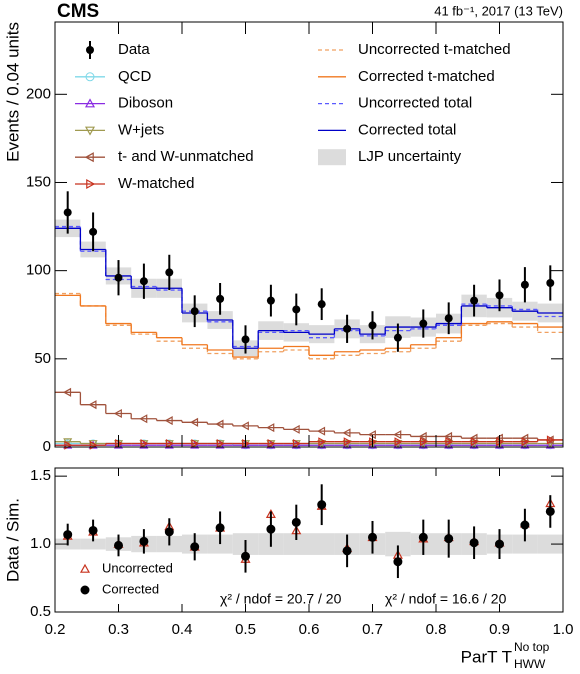 This screenshot has width=580, height=674. What do you see at coordinates (436, 629) in the screenshot?
I see `x-tick-label: 0.8` at bounding box center [436, 629].